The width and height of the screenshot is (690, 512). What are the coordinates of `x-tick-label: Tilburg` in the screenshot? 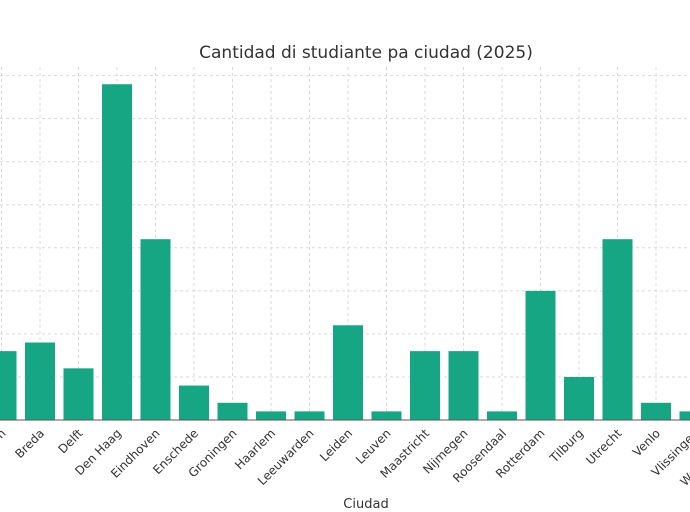 It's located at (566, 446).